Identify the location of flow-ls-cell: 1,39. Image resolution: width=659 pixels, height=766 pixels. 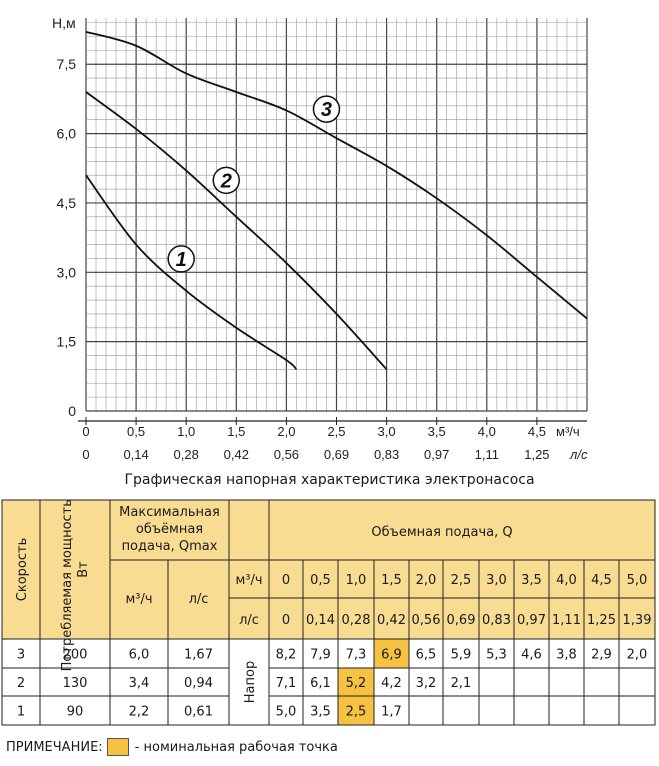
(637, 620).